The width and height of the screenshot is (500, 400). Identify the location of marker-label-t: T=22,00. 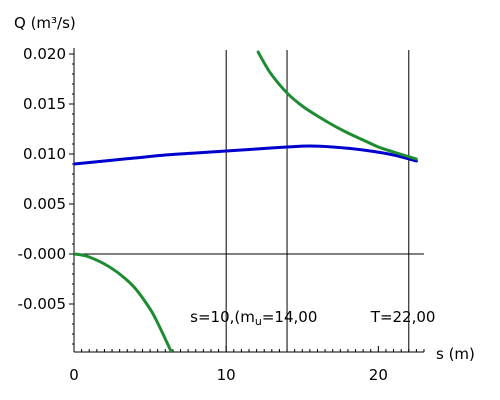
(403, 317).